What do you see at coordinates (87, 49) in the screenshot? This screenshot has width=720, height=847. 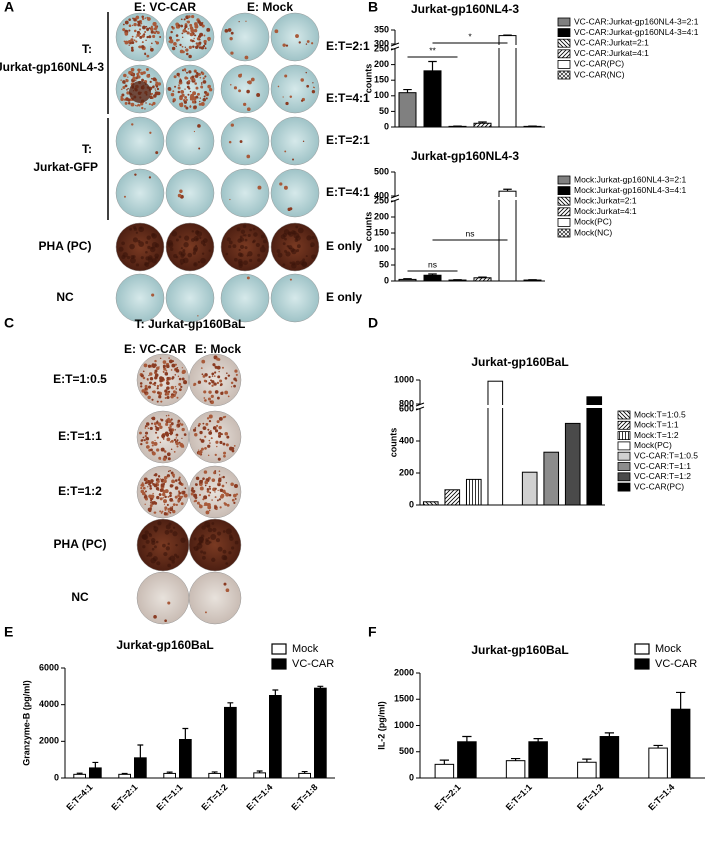 I see `target-label: T:` at bounding box center [87, 49].